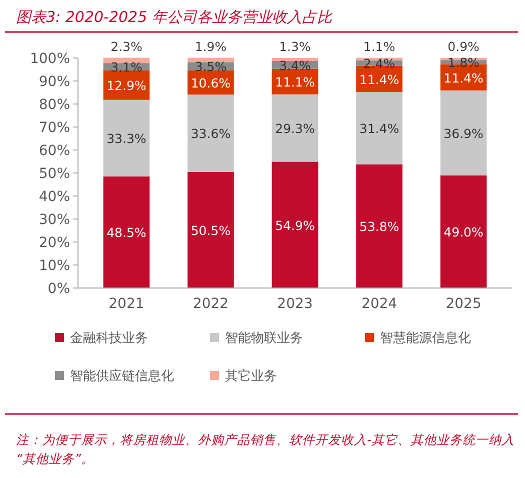  I want to click on data-label: 33.6%, so click(210, 134).